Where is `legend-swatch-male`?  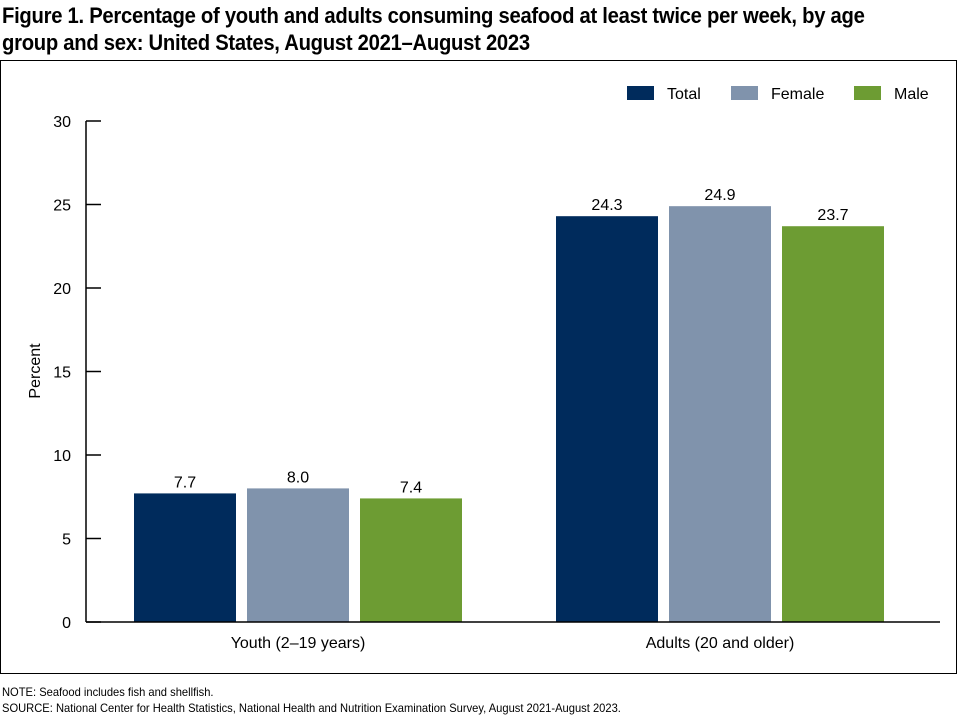 legend-swatch-male is located at coordinates (867, 93).